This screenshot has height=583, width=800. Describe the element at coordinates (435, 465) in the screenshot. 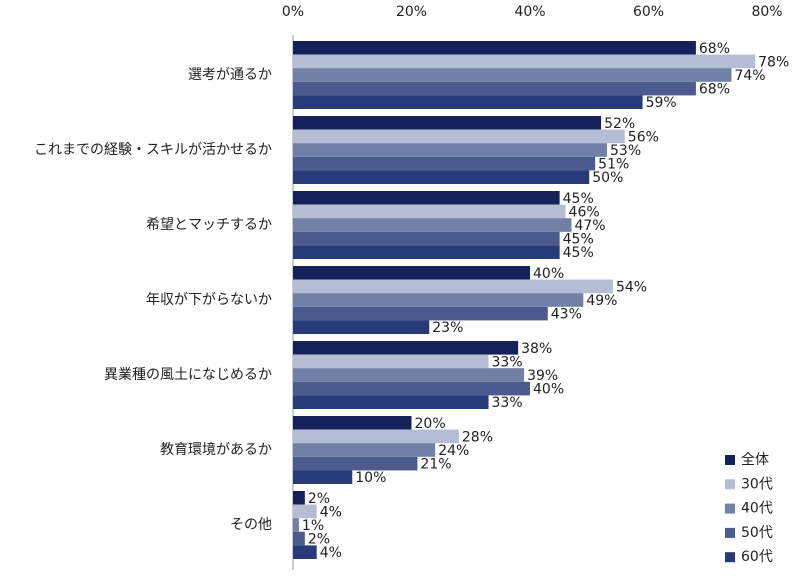

I see `value-label: 21%` at that location.